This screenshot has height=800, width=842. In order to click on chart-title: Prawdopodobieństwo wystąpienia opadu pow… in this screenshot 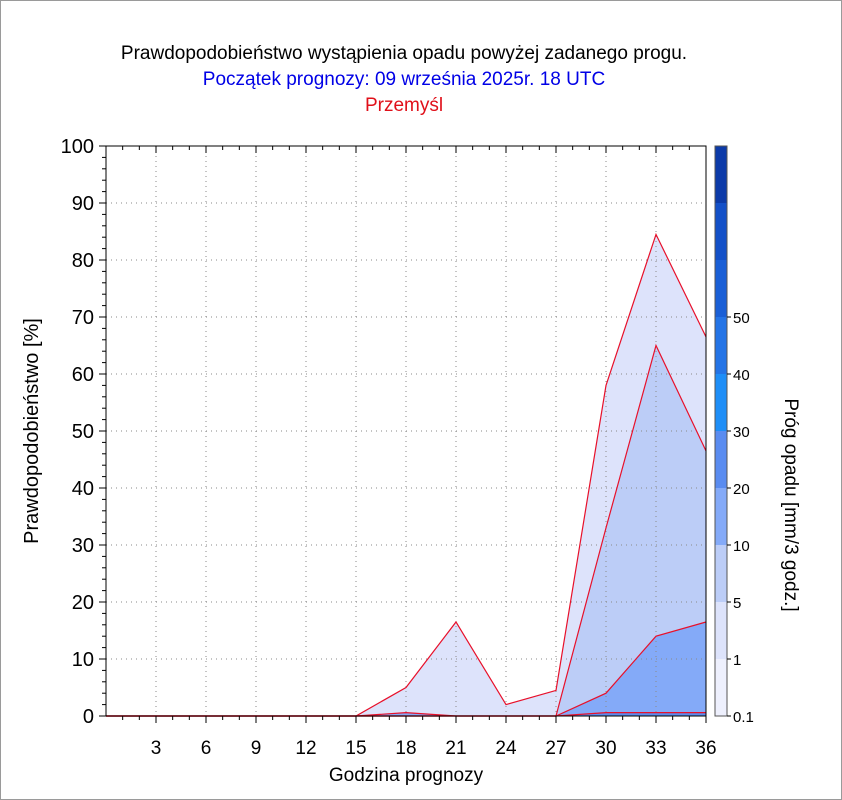, I will do `click(404, 53)`.